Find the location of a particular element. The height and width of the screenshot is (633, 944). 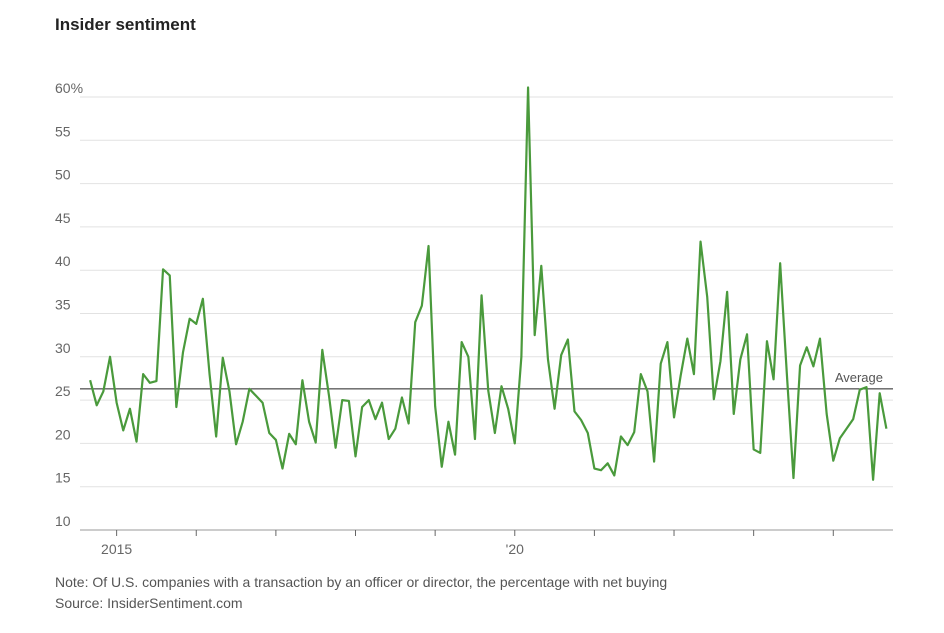

y-tick-label: 50 is located at coordinates (63, 175).